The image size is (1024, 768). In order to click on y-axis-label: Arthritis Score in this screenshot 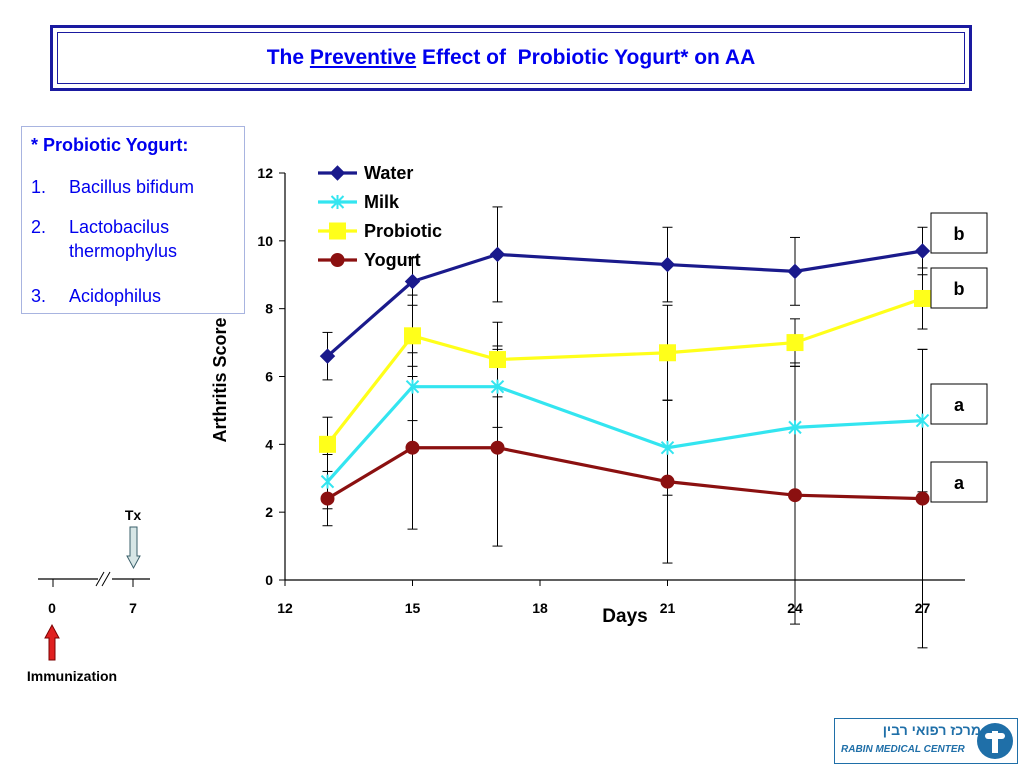, I will do `click(220, 379)`.